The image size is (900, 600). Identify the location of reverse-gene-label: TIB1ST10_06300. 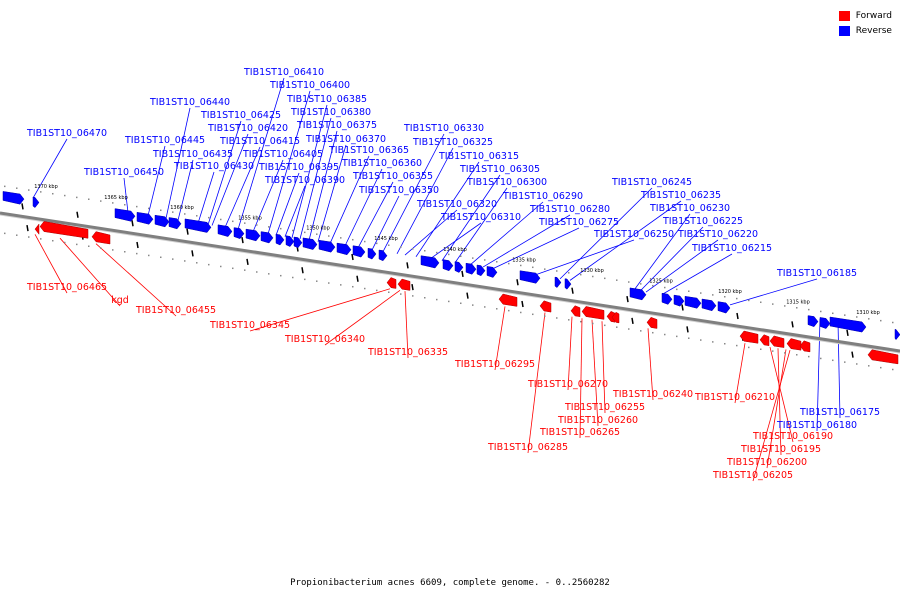
(506, 182).